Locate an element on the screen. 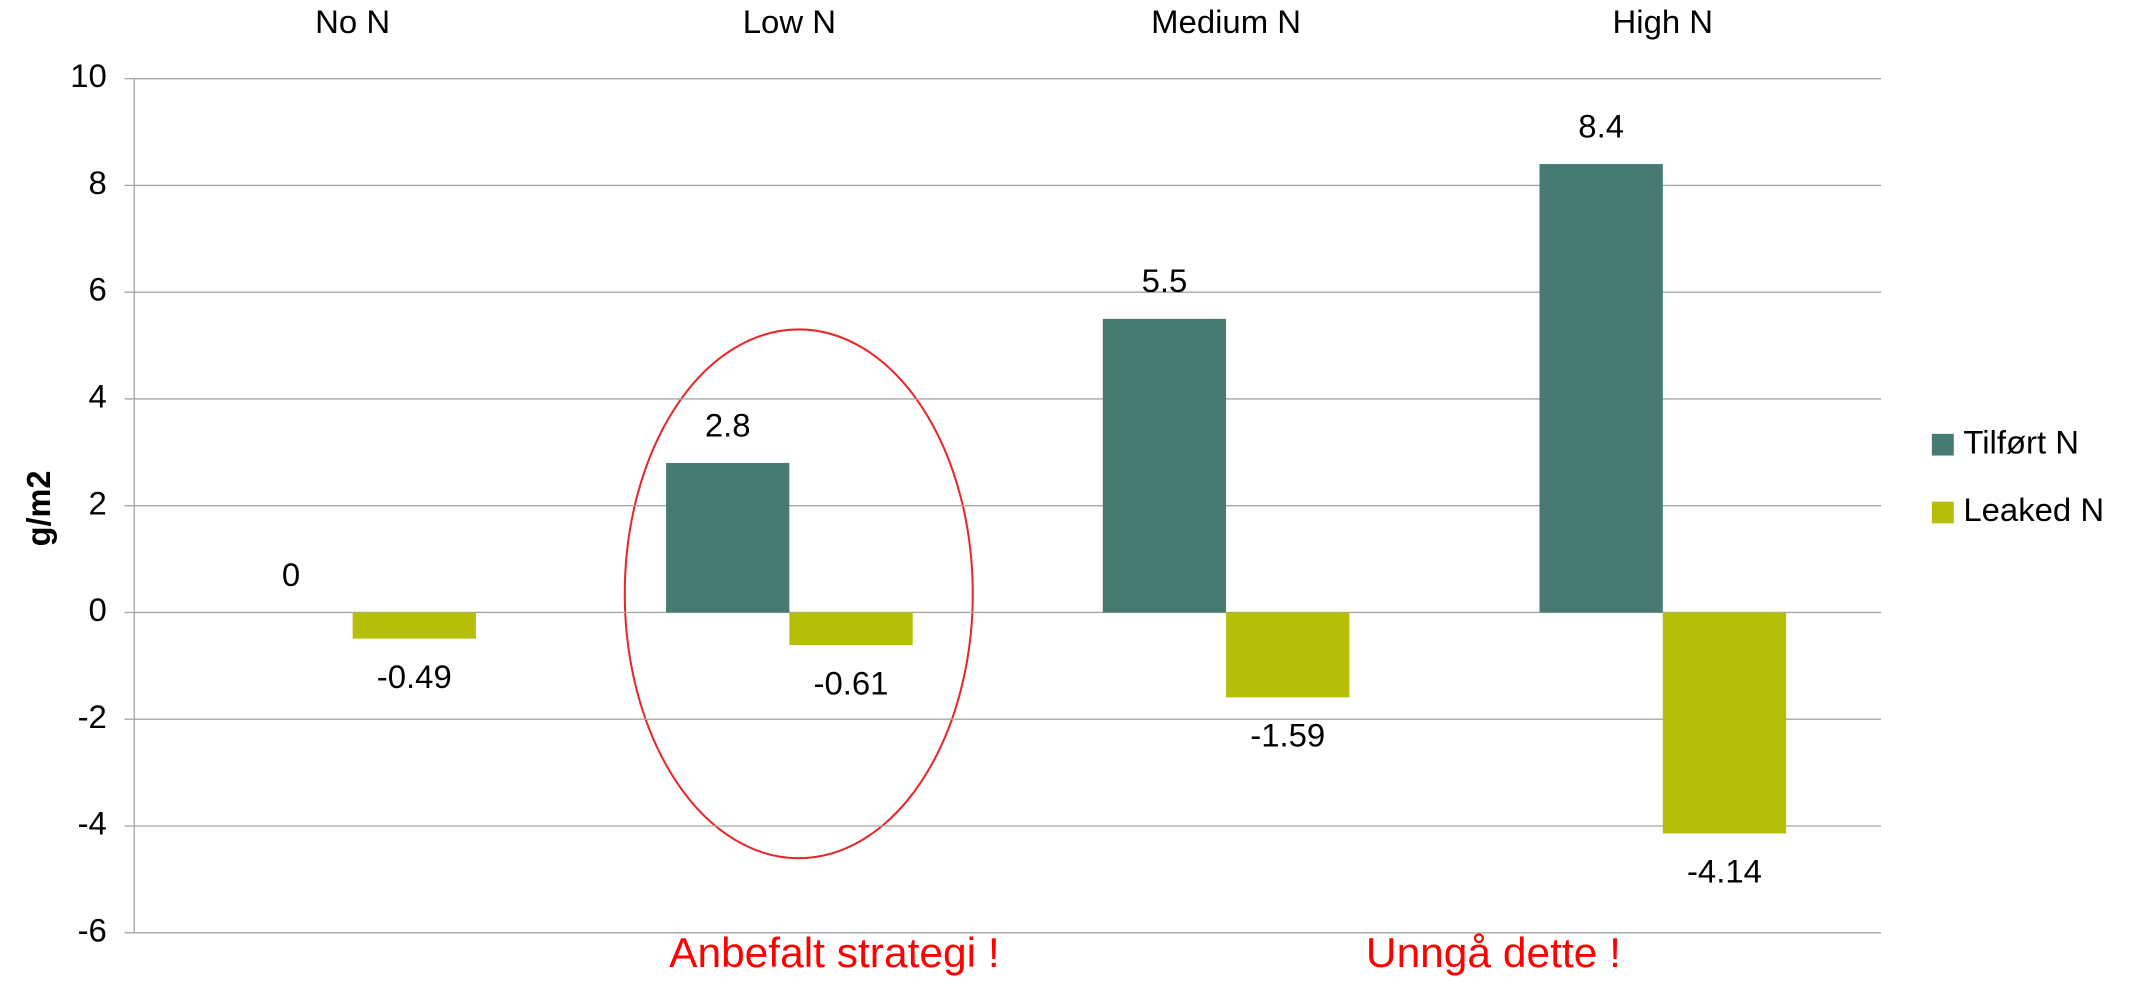 The image size is (2136, 987). y-axis-label: g/m2 is located at coordinates (38, 508).